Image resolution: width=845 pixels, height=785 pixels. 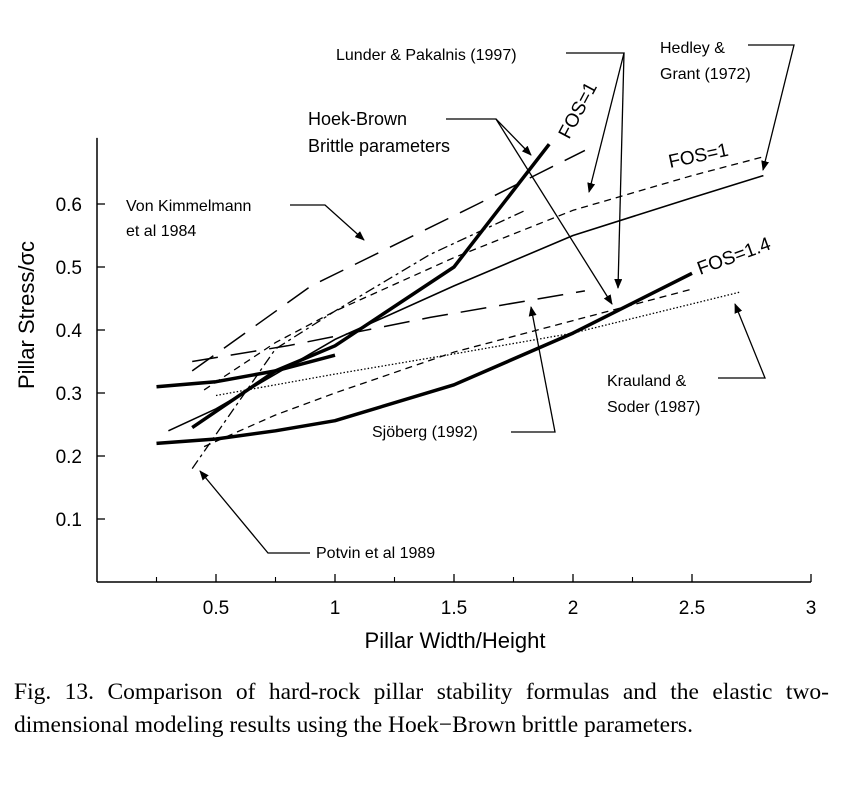 I want to click on annotation-hedley-1: Hedley &, so click(x=692, y=48).